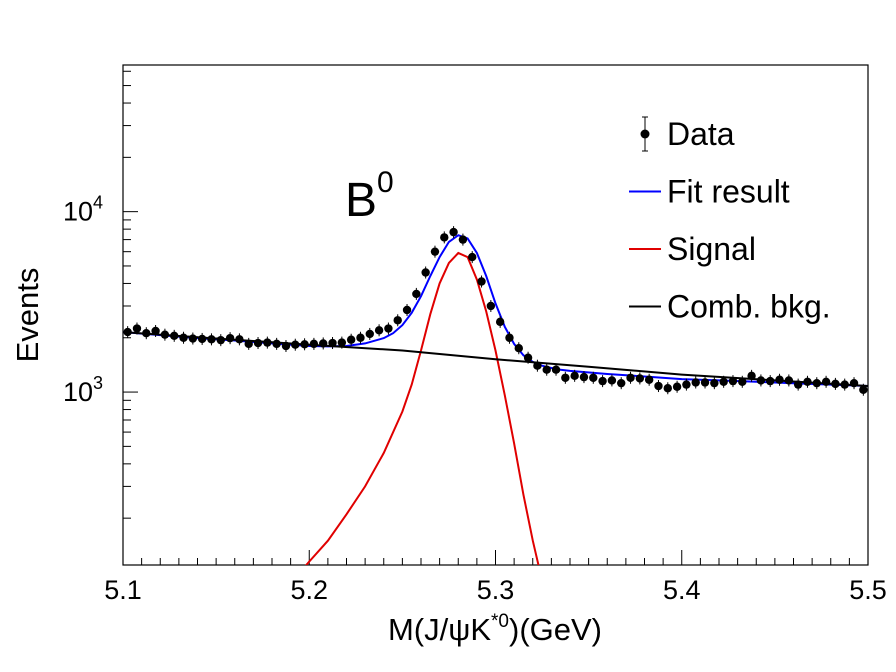  Describe the element at coordinates (495, 359) in the screenshot. I see `series-line-comb-bkg` at that location.